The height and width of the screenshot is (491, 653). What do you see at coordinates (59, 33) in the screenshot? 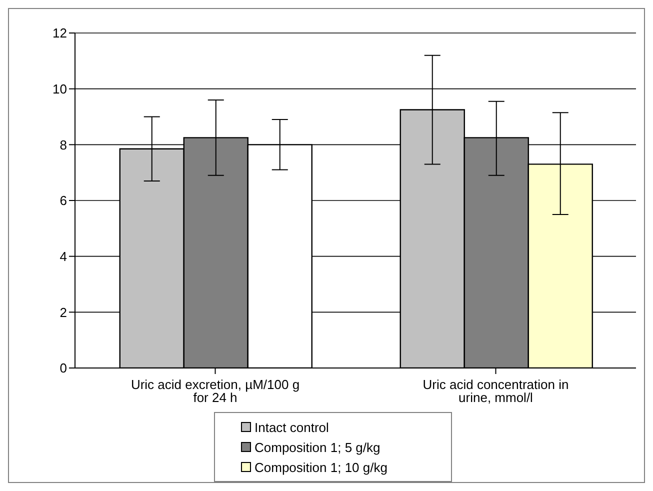
I see `y-tick-label: 12` at bounding box center [59, 33].